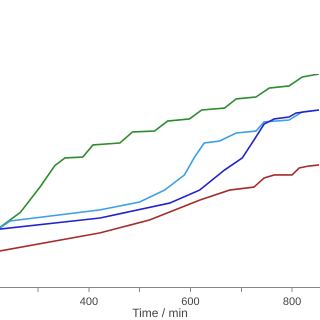 The height and width of the screenshot is (320, 320). What do you see at coordinates (190, 302) in the screenshot?
I see `x-tick-label: 600` at bounding box center [190, 302].